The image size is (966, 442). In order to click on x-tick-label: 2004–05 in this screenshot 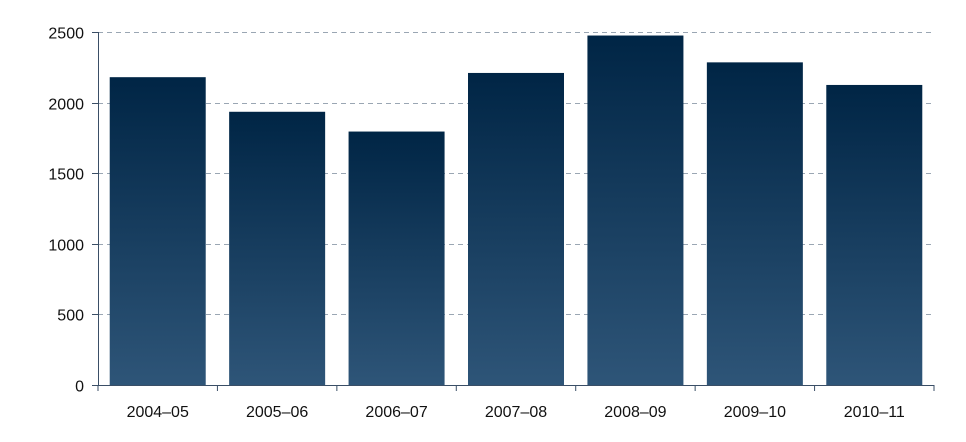, I will do `click(158, 412)`.